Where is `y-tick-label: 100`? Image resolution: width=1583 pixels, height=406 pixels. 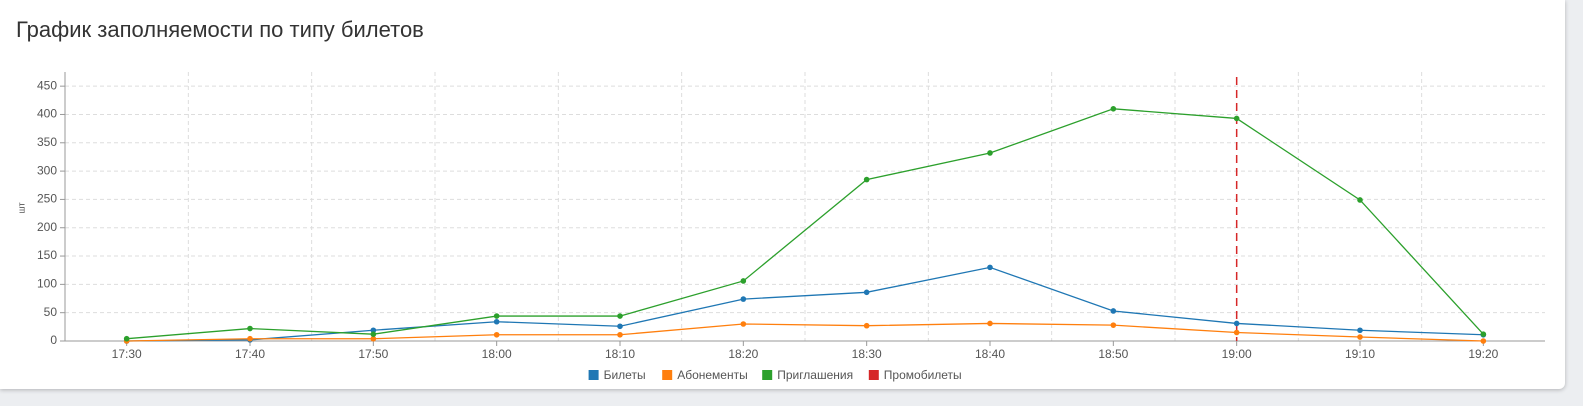 y-tick-label: 100 is located at coordinates (47, 284).